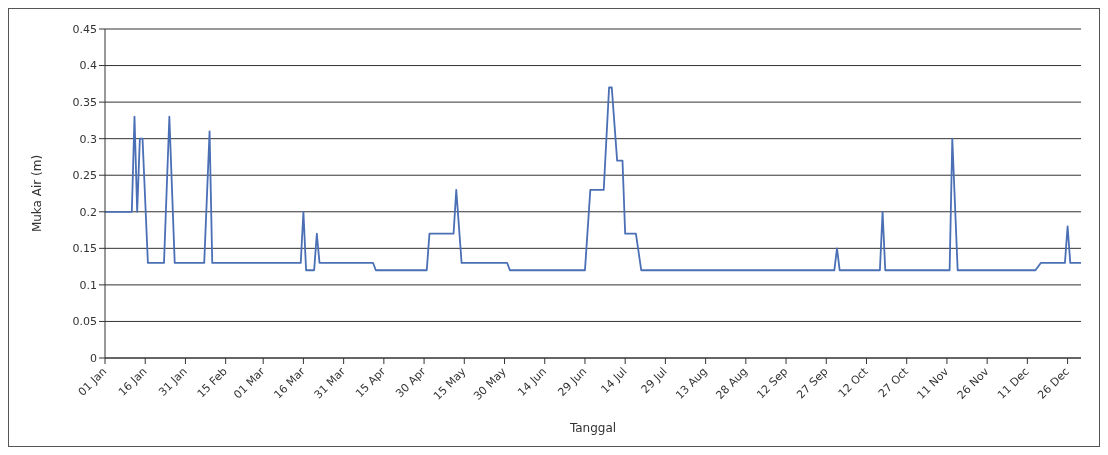 Image resolution: width=1108 pixels, height=455 pixels. Describe the element at coordinates (173, 382) in the screenshot. I see `x-tick-label: 31 Jan` at that location.